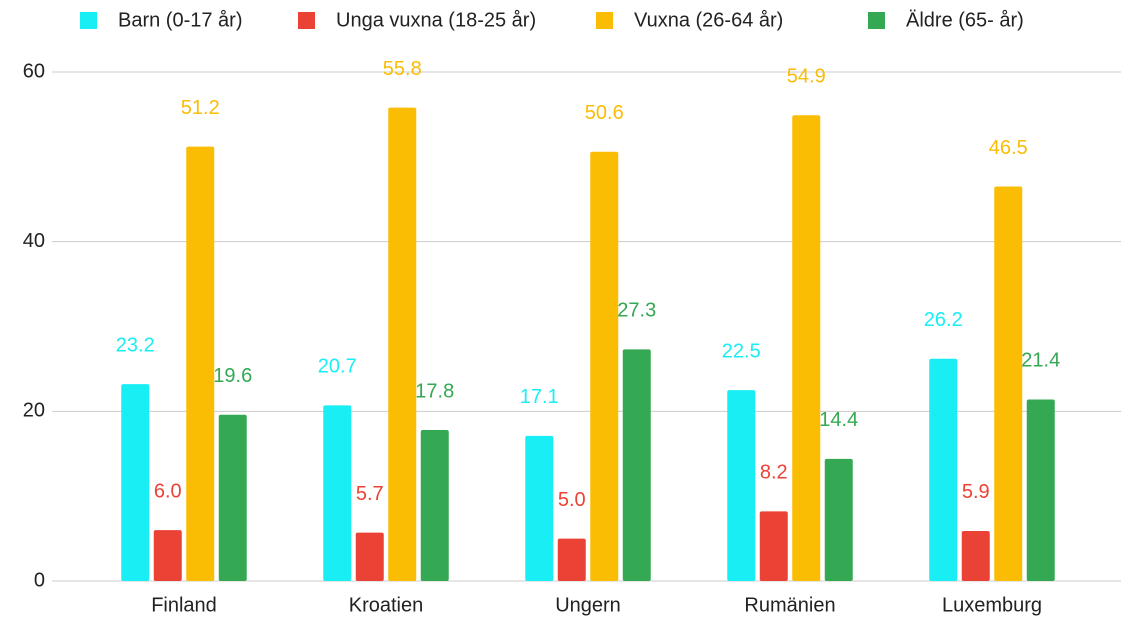 This screenshot has width=1121, height=618. I want to click on data-label: 26.2, so click(943, 320).